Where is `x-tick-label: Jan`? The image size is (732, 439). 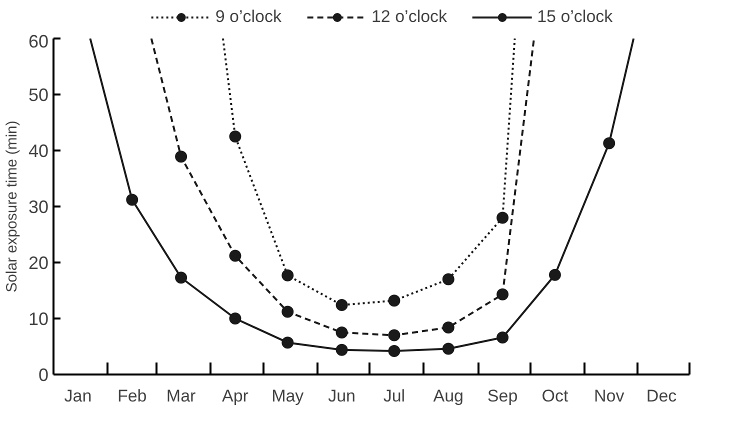
x-tick-label: Jan is located at coordinates (78, 396).